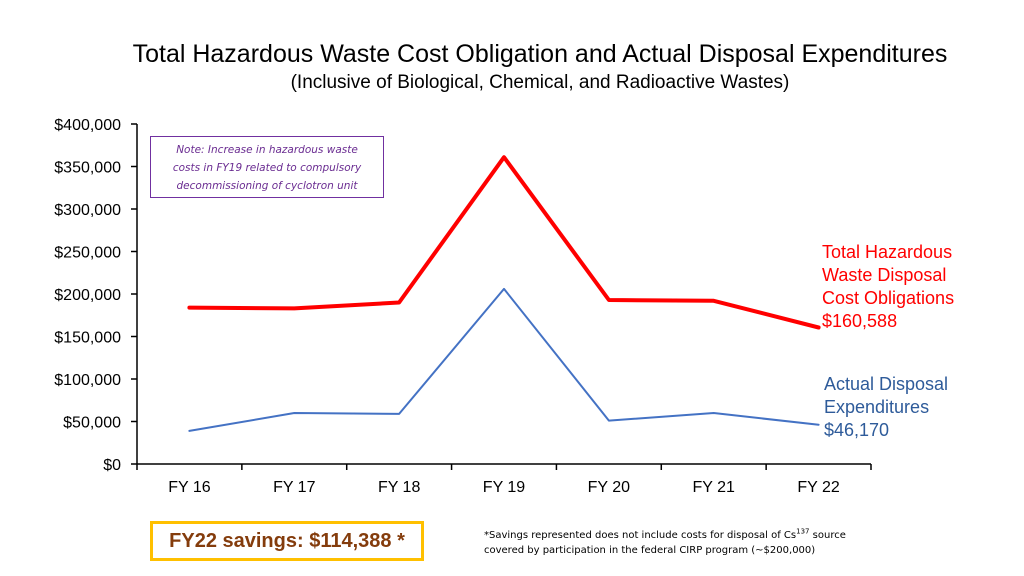  Describe the element at coordinates (267, 150) in the screenshot. I see `note-line: Note: Increase in hazardous waste` at that location.